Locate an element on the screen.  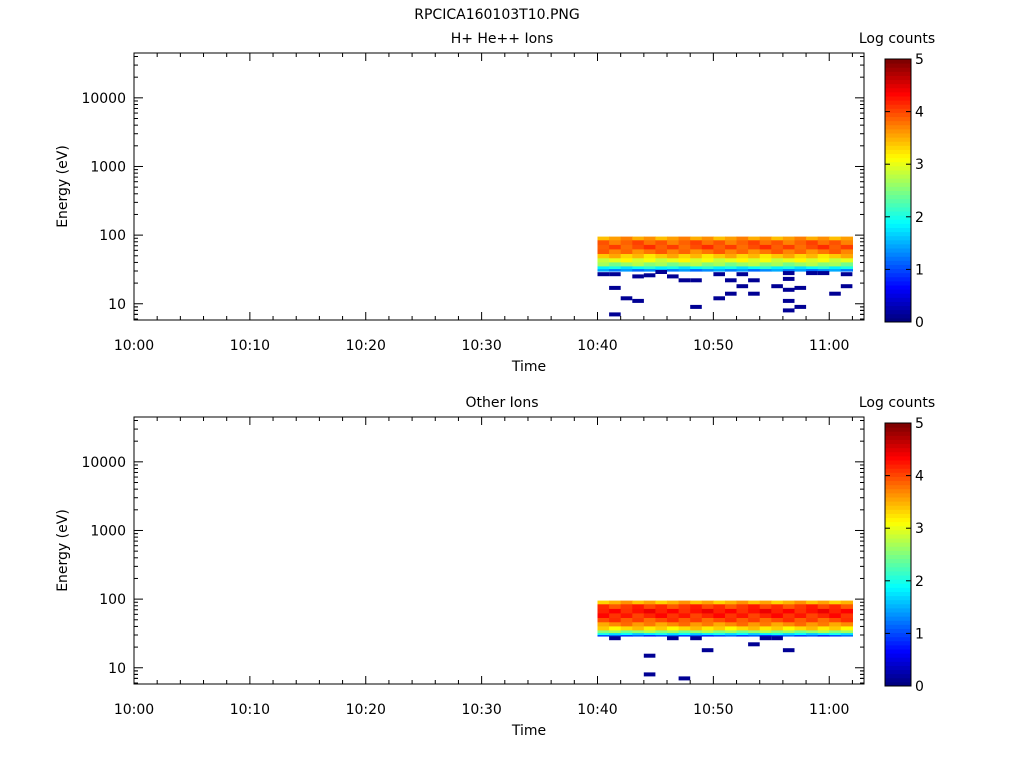
colorbar-tick-label: 1 is located at coordinates (919, 634).